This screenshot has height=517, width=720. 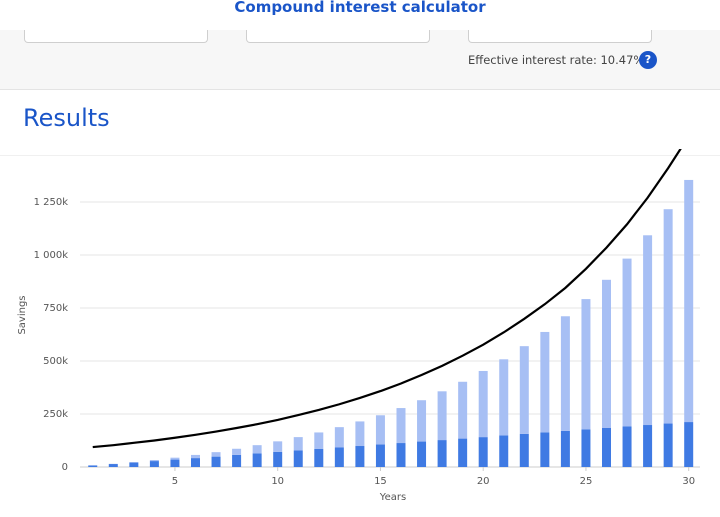 What do you see at coordinates (51, 255) in the screenshot?
I see `y-tick-label: 1 000k` at bounding box center [51, 255].